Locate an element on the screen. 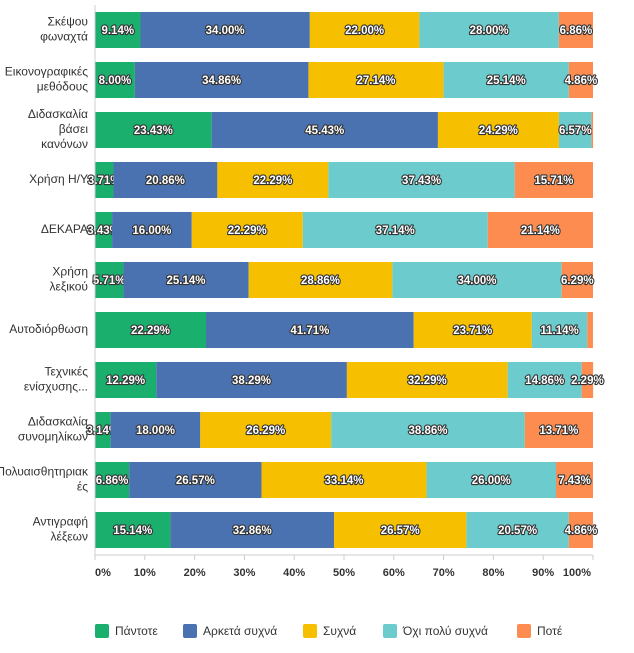 This screenshot has height=653, width=634. data-label: 11.14% is located at coordinates (559, 331).